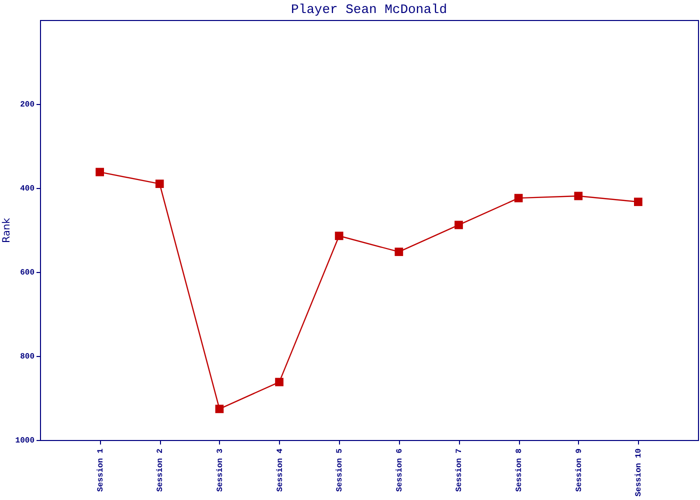 The image size is (700, 500). I want to click on x-tick-label: Session 8, so click(519, 470).